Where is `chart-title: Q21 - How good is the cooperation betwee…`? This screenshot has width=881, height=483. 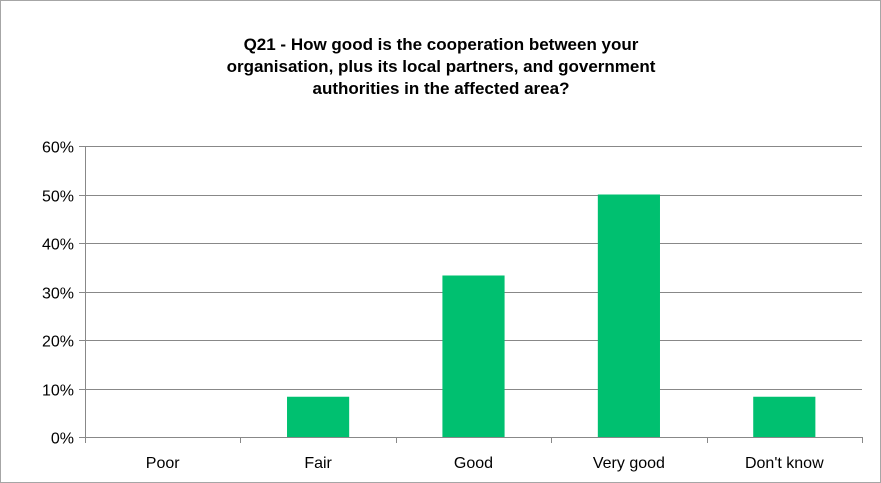
chart-title: Q21 - How good is the cooperation betwee… is located at coordinates (441, 67).